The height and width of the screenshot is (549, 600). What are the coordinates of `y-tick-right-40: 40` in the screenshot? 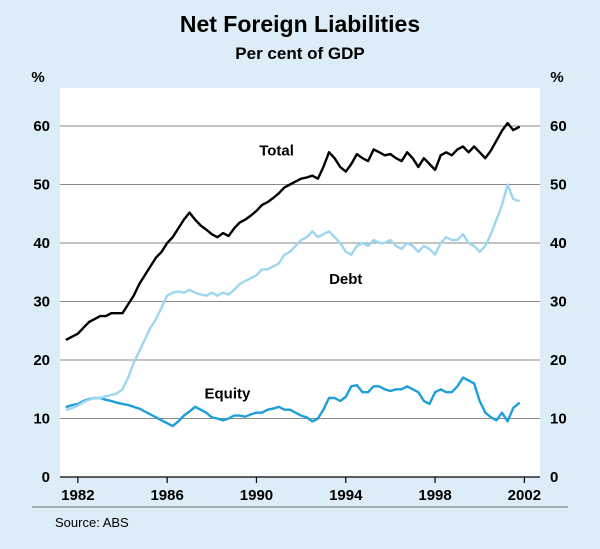 It's located at (558, 243).